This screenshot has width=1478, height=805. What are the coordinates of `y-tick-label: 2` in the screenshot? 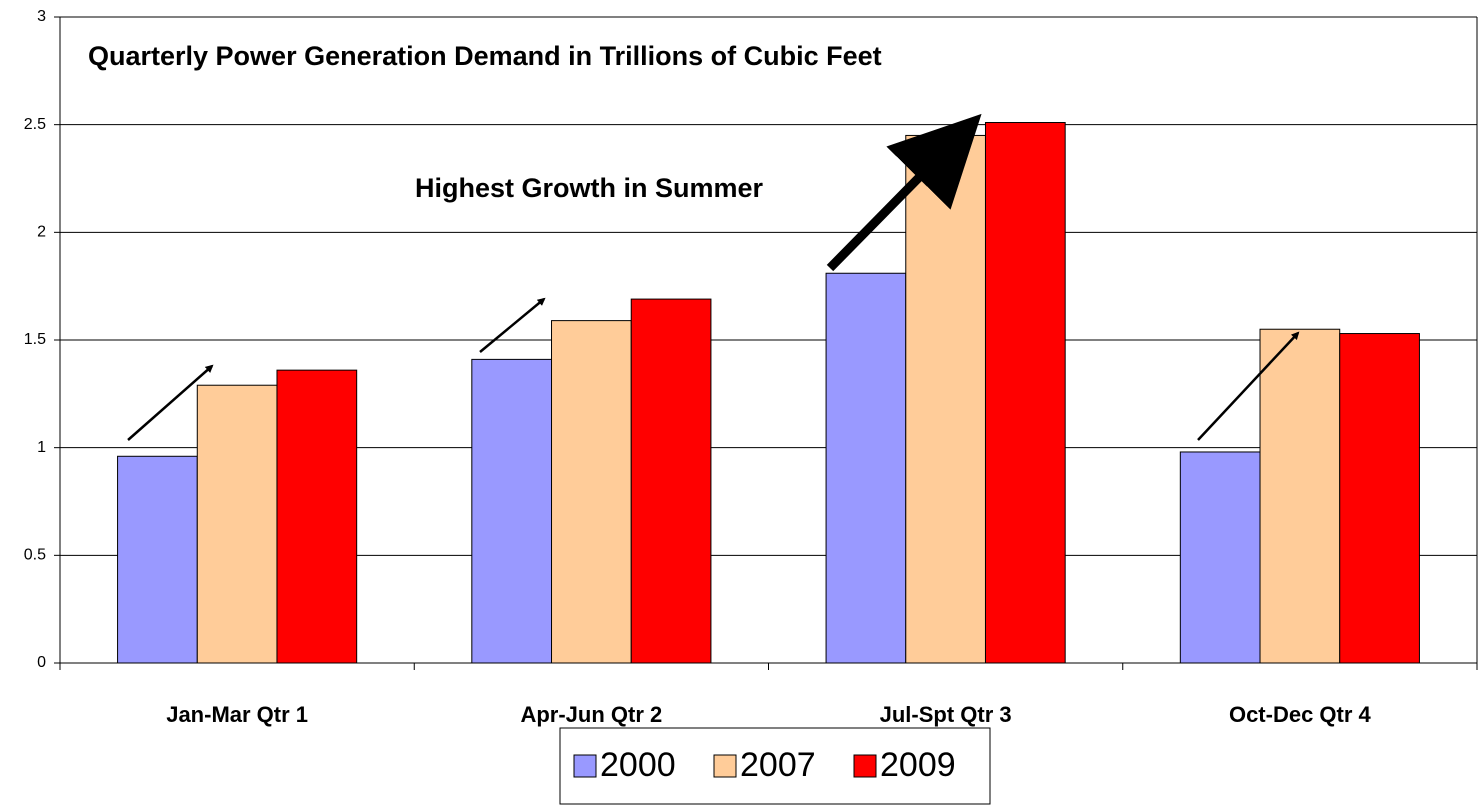 It's located at (41, 232).